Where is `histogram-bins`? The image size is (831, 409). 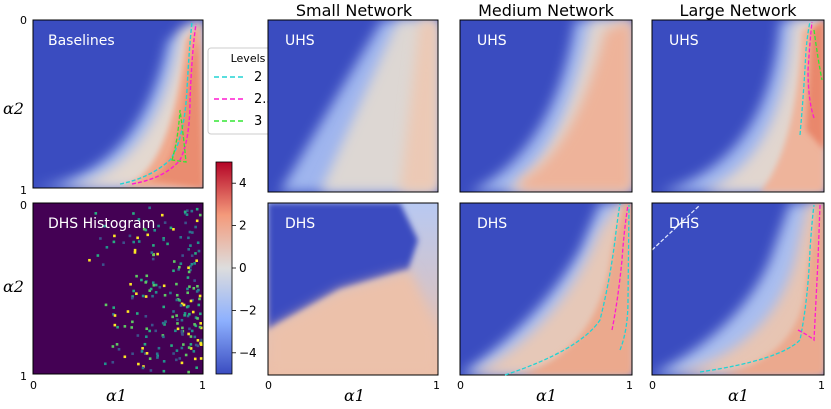 histogram-bins is located at coordinates (145, 290).